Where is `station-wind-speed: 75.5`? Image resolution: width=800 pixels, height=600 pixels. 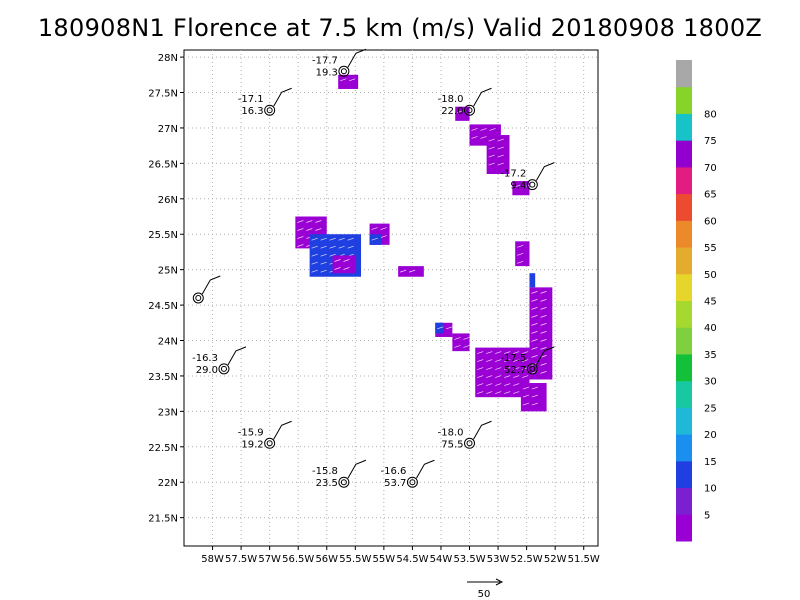 station-wind-speed: 75.5 is located at coordinates (452, 444).